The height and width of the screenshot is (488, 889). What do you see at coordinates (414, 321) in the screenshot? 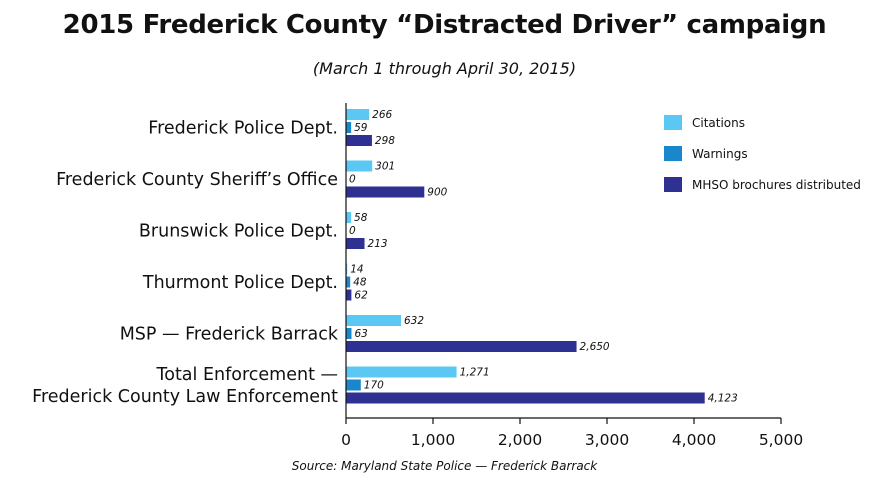
I see `data-label-citations-5: 632` at bounding box center [414, 321].